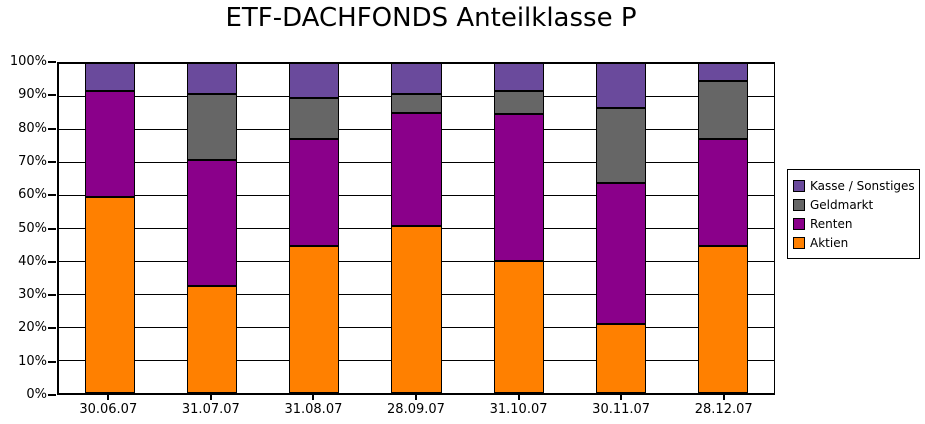  Describe the element at coordinates (32, 128) in the screenshot. I see `y-axis-tick-label: 80%` at that location.